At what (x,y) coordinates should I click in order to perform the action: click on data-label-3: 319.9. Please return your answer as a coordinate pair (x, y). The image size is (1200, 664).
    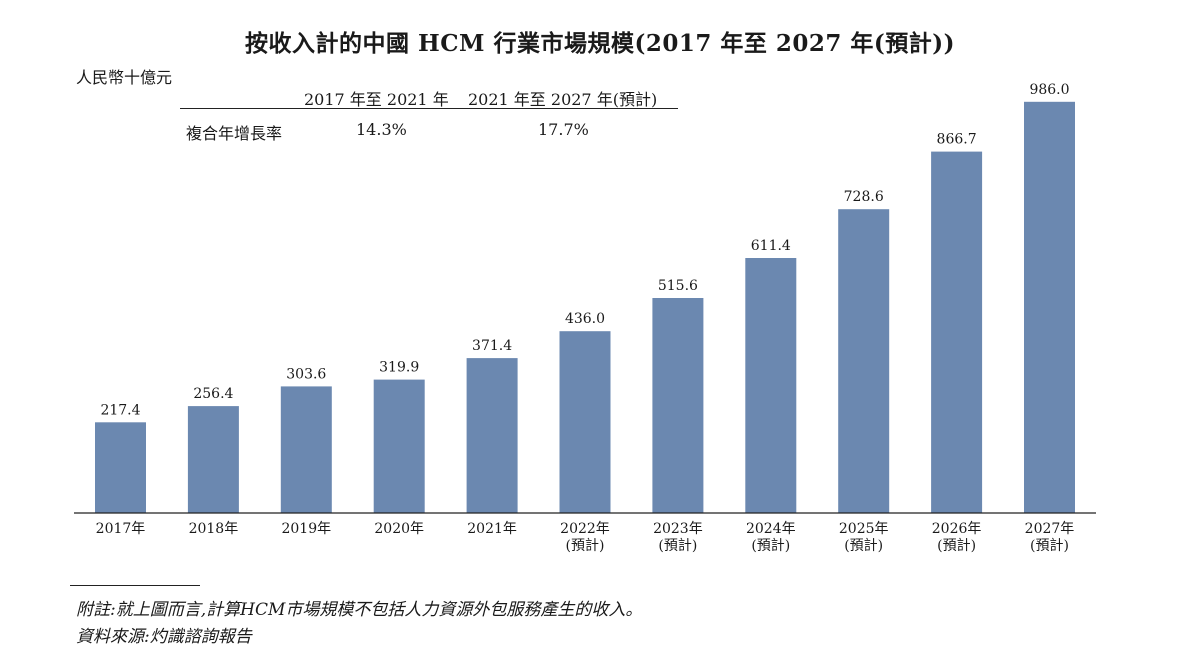
    Looking at the image, I should click on (399, 368).